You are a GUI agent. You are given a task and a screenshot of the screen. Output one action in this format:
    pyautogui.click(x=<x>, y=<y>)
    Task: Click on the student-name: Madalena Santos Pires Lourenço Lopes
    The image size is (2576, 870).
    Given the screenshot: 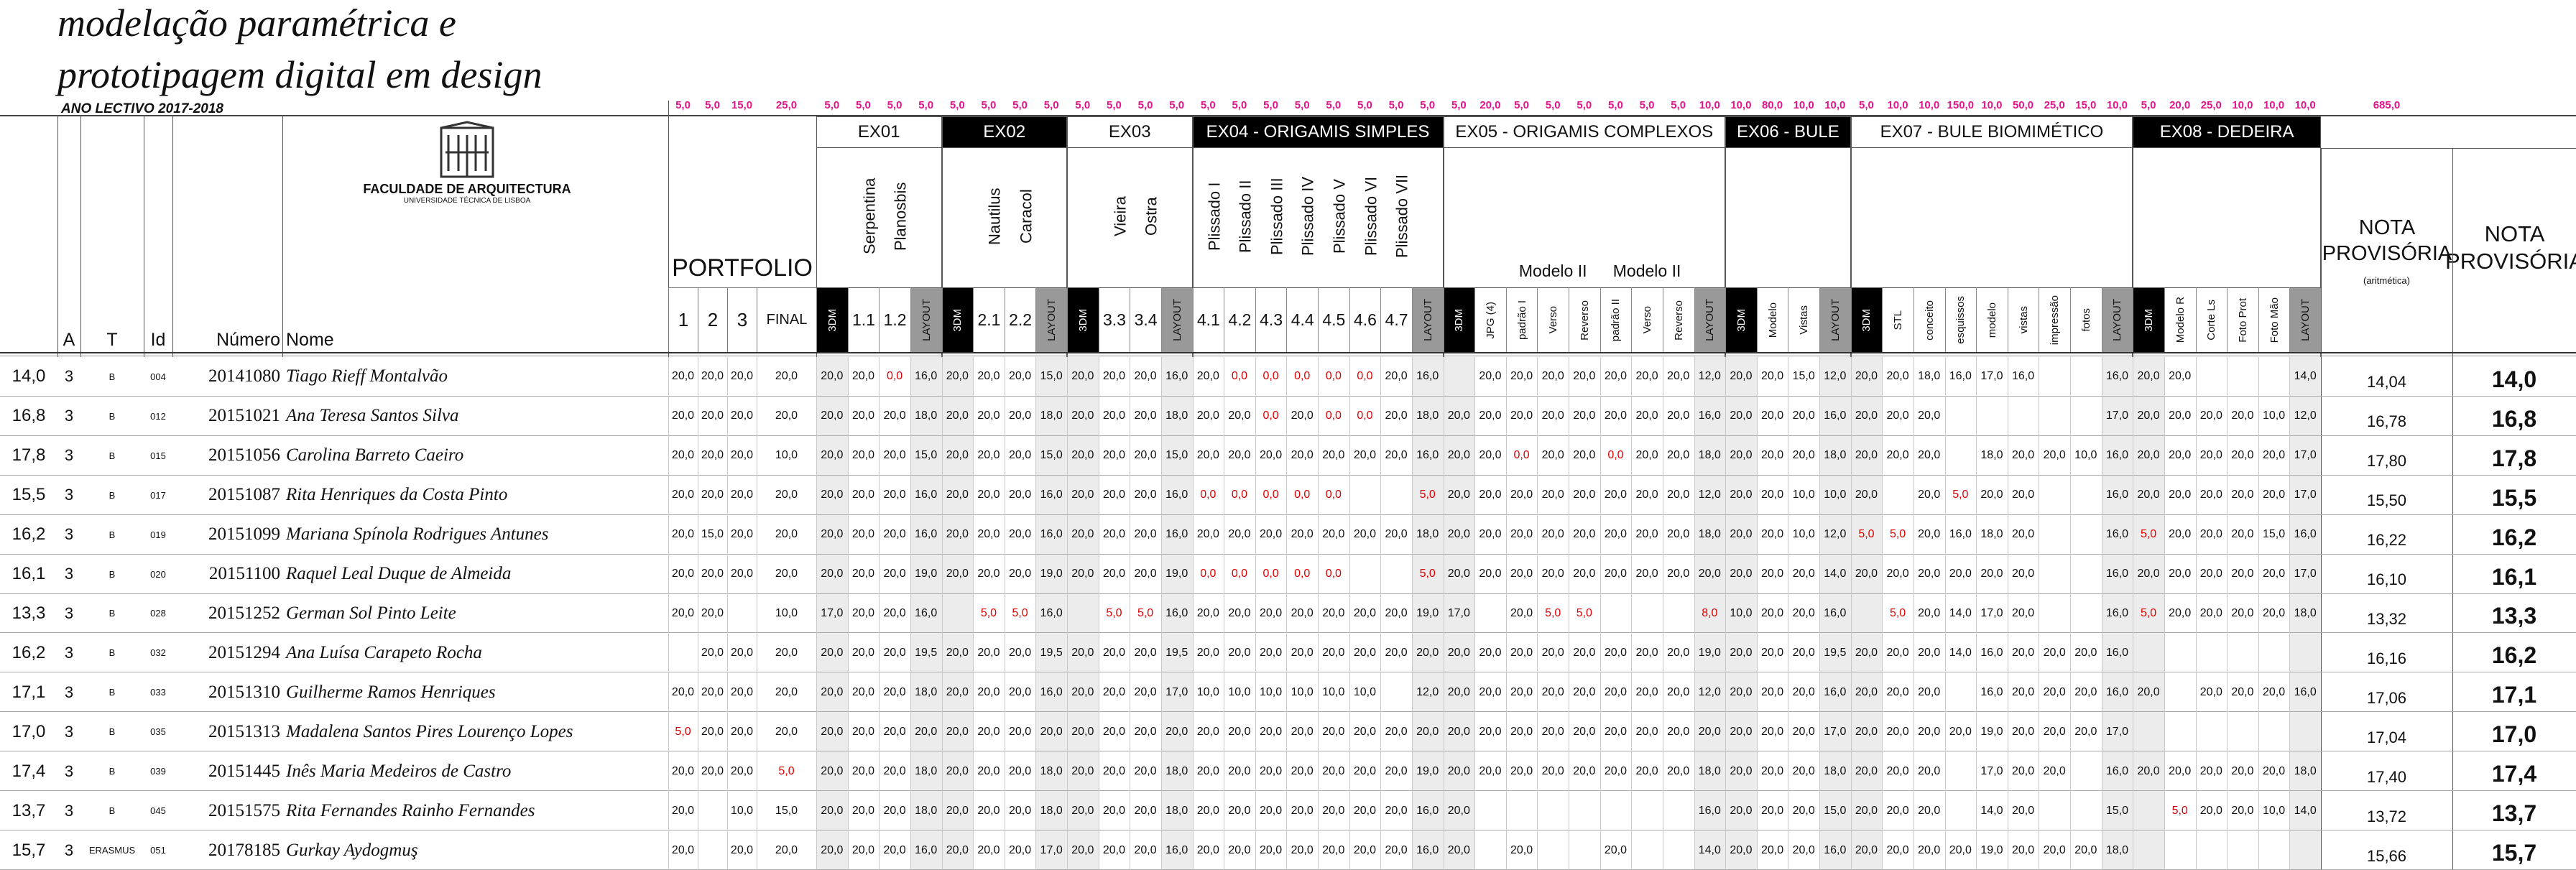 What is the action you would take?
    pyautogui.click(x=430, y=731)
    